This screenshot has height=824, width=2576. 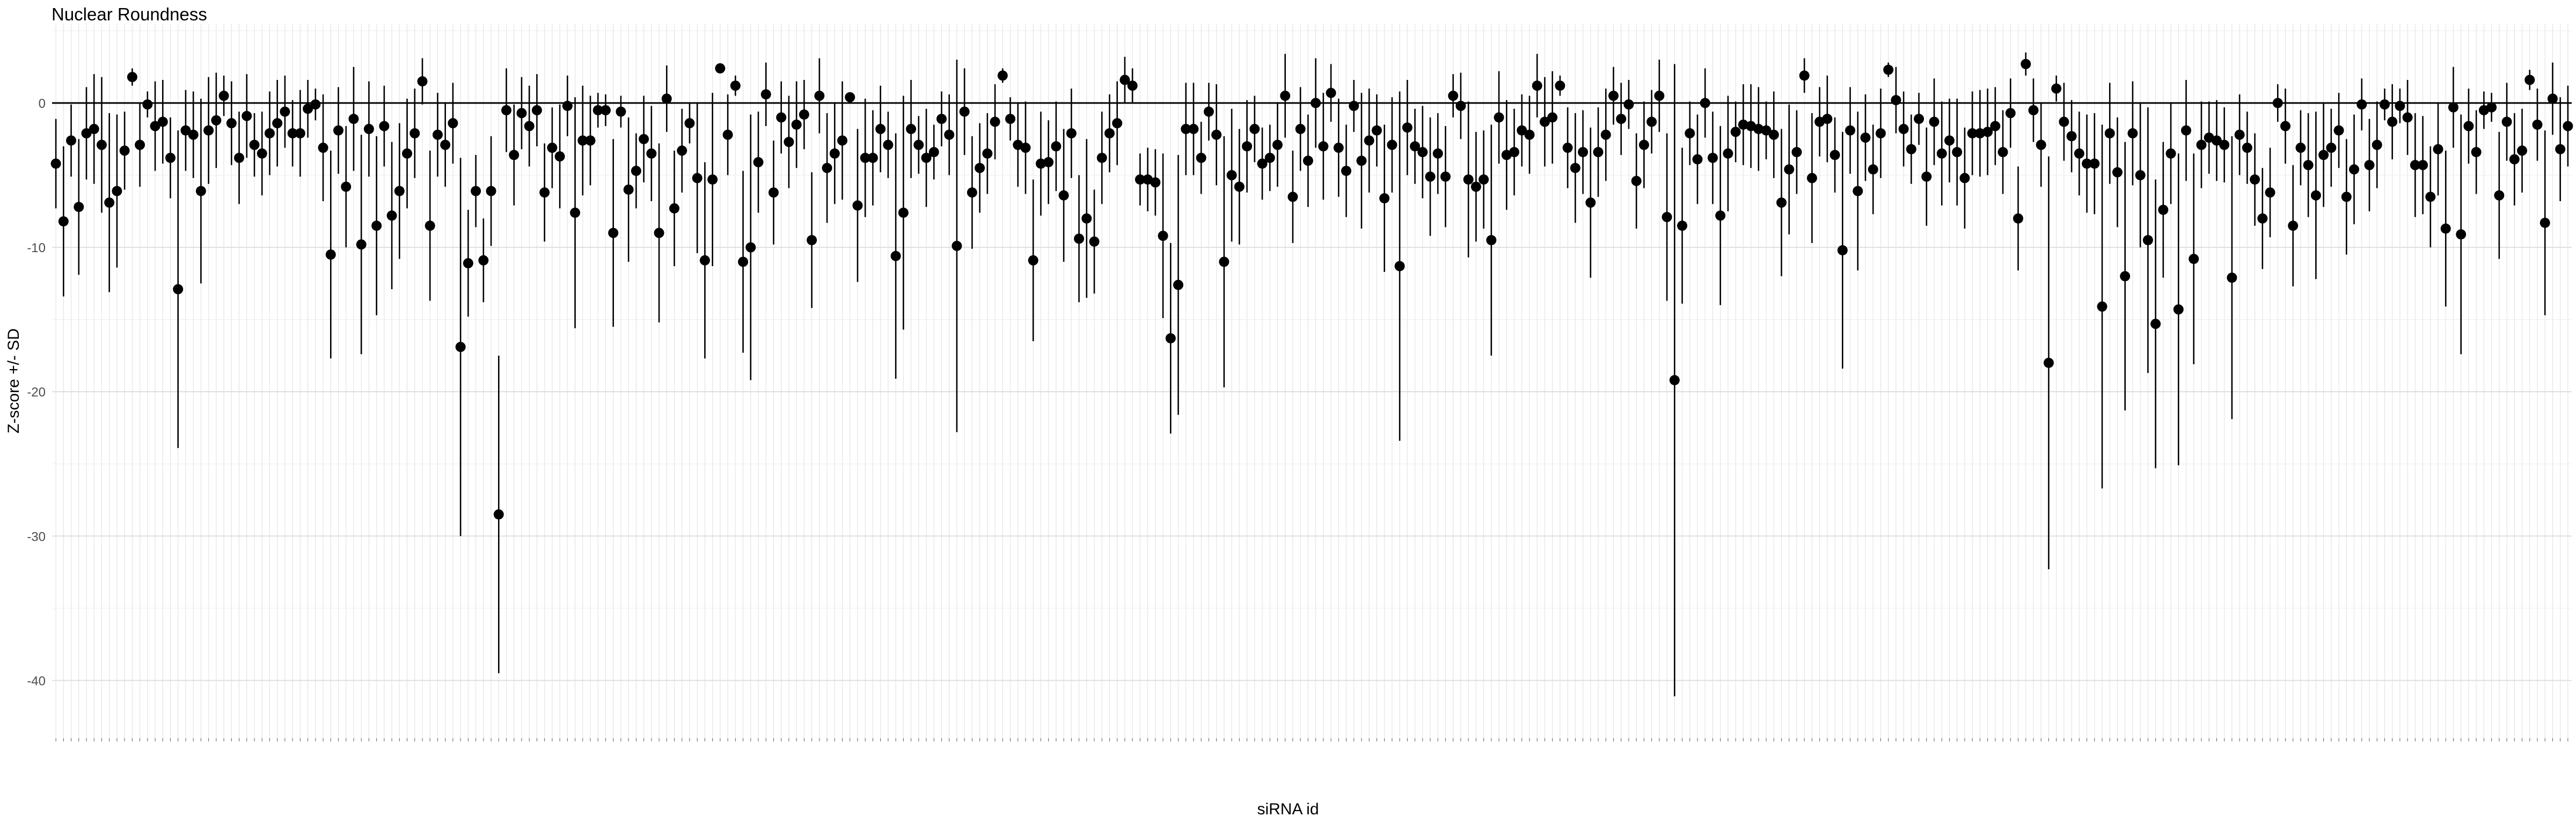 What do you see at coordinates (1288, 809) in the screenshot?
I see `x-axis-label: siRNA id` at bounding box center [1288, 809].